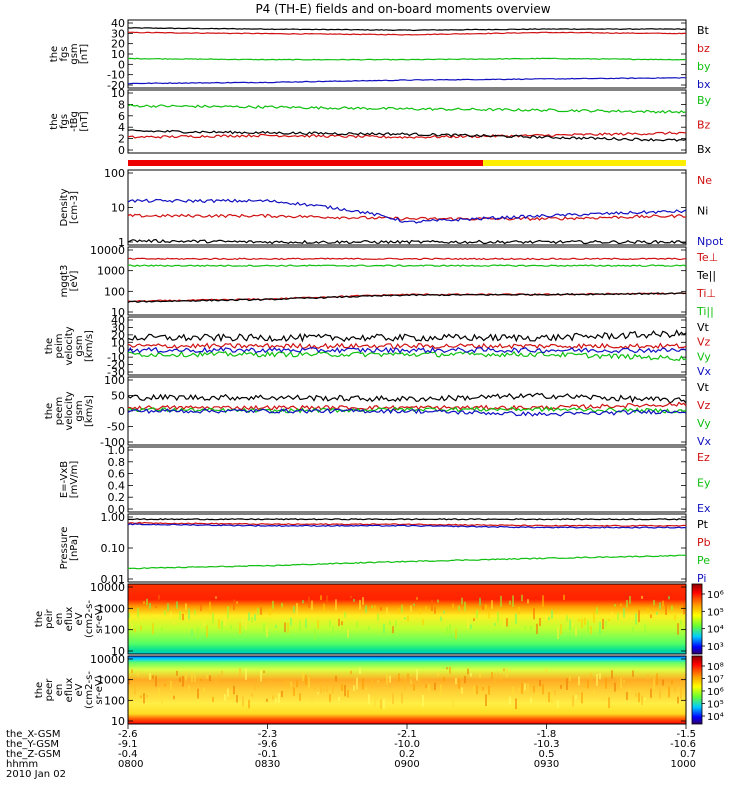 The width and height of the screenshot is (750, 800). Describe the element at coordinates (49, 690) in the screenshot. I see `y-axis-label: peer` at that location.